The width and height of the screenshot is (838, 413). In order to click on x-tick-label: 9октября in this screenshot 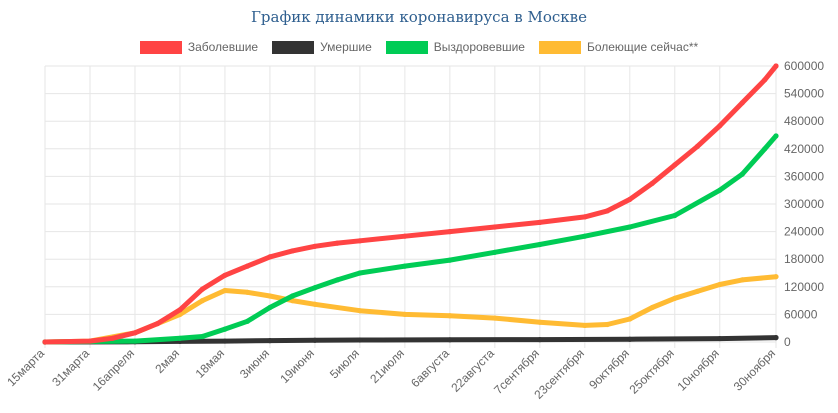, I will do `click(609, 369)`.